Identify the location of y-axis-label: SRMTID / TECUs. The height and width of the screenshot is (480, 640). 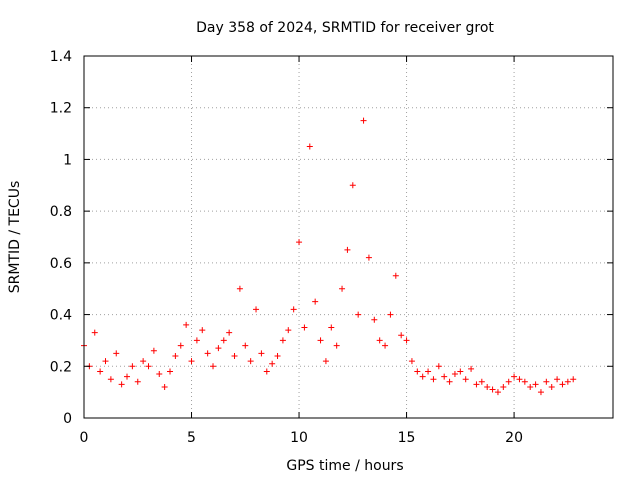
(15, 237).